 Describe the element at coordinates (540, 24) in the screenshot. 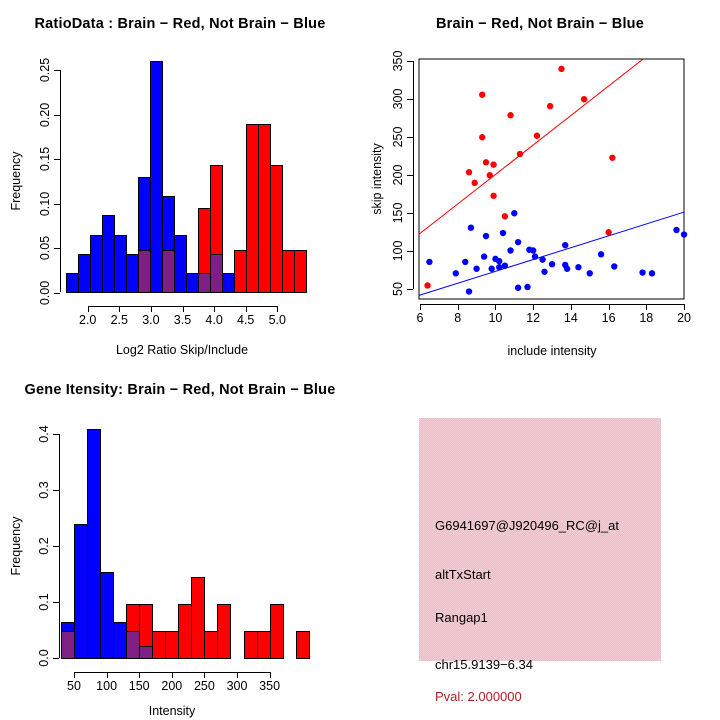

I see `chart-title: Brain − Red, Not Brain − Blue` at that location.